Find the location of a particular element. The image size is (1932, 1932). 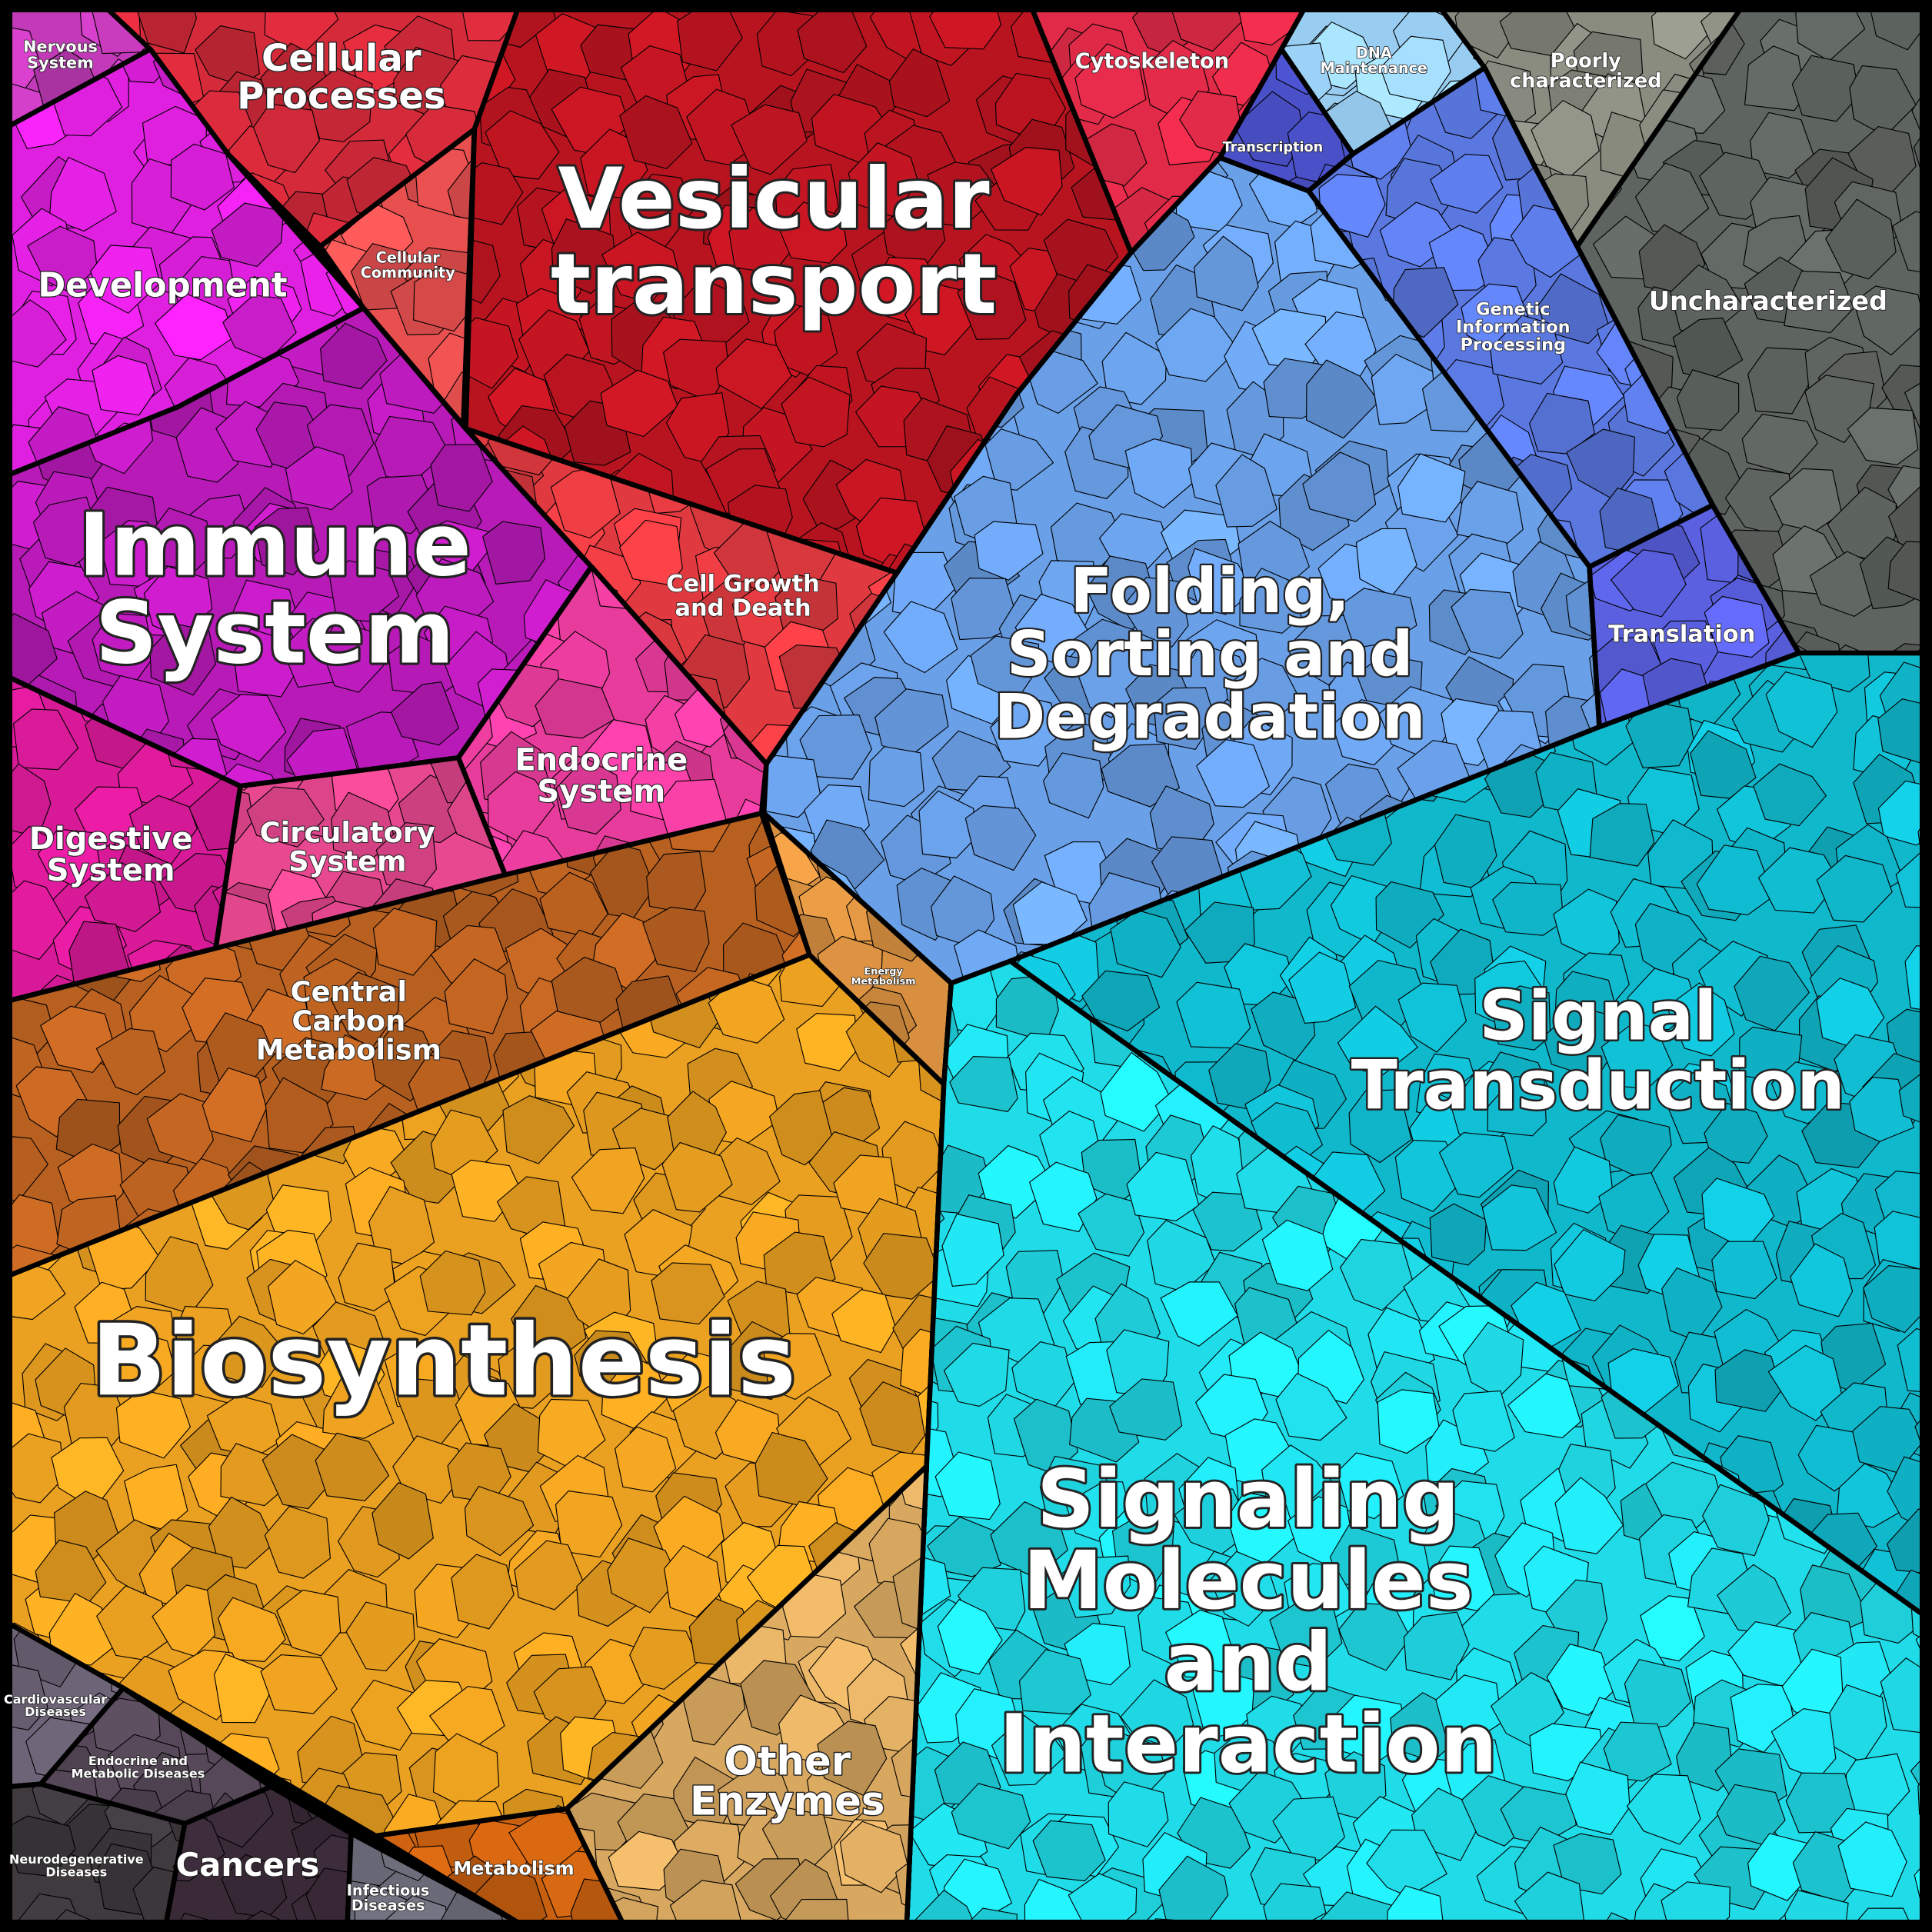

label-nervous: Nervous System is located at coordinates (60, 54).